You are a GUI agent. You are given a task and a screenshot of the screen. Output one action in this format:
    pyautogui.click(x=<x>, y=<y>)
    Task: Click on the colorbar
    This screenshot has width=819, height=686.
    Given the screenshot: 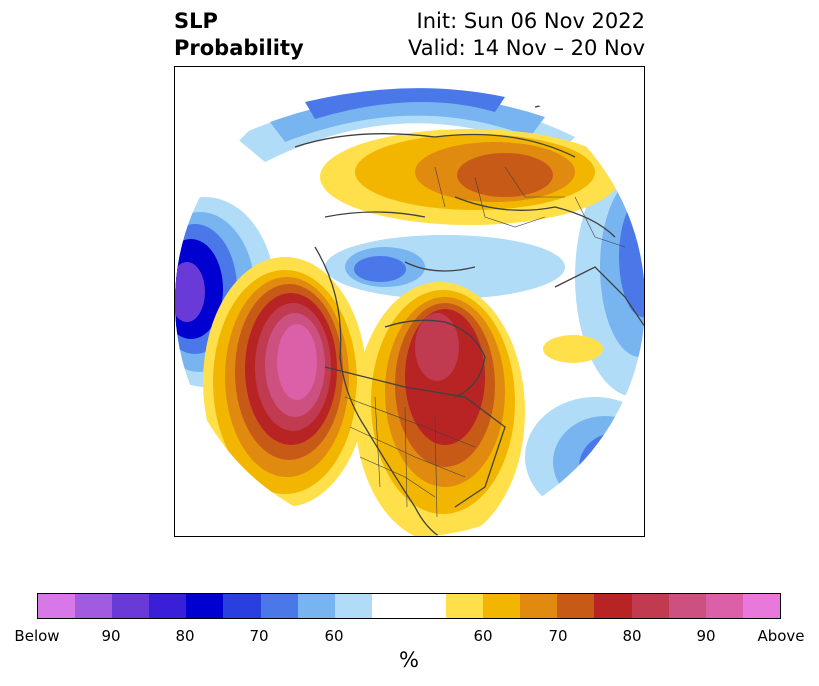 What is the action you would take?
    pyautogui.click(x=409, y=606)
    